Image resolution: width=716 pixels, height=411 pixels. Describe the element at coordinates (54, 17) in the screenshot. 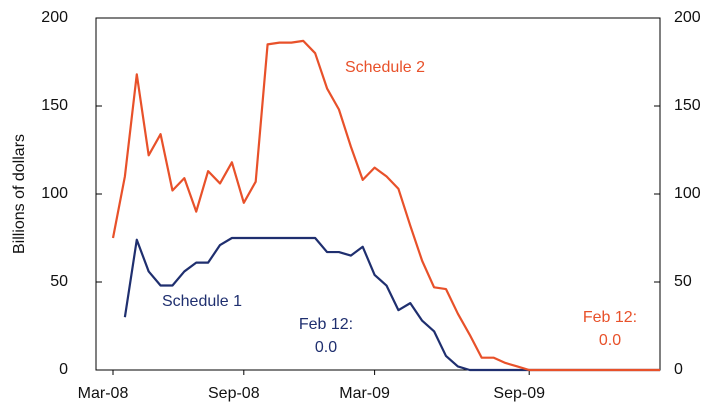

I see `y-tick-label: 200` at that location.